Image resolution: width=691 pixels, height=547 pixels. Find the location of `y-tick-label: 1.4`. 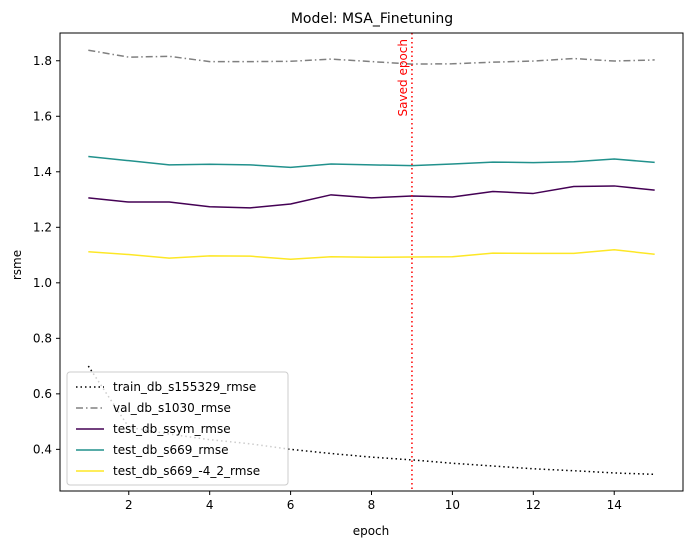

y-tick-label: 1.4 is located at coordinates (42, 172).